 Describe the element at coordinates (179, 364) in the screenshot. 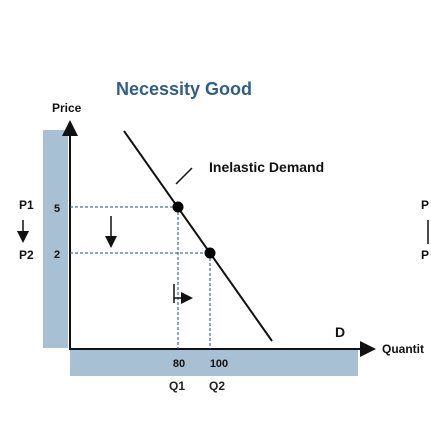

I see `x-tick-label: 80` at that location.